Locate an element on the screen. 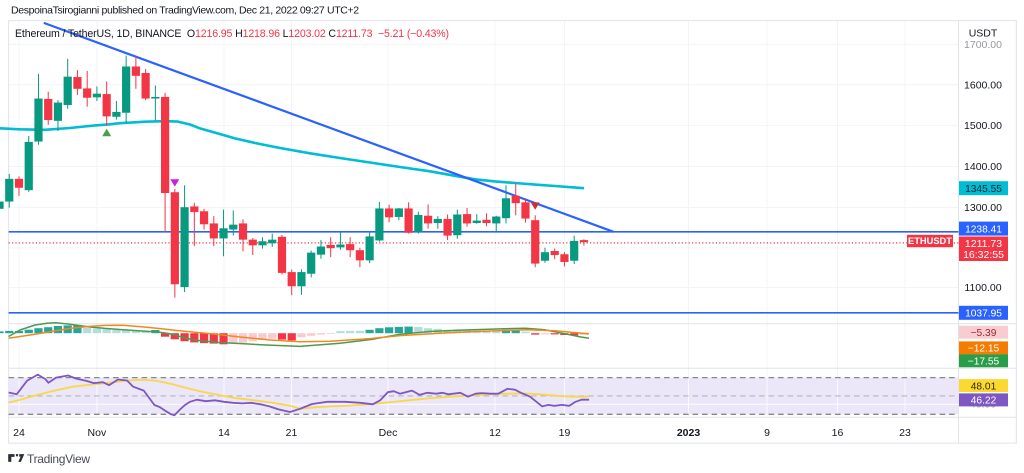  svg-text: 23 is located at coordinates (905, 433).